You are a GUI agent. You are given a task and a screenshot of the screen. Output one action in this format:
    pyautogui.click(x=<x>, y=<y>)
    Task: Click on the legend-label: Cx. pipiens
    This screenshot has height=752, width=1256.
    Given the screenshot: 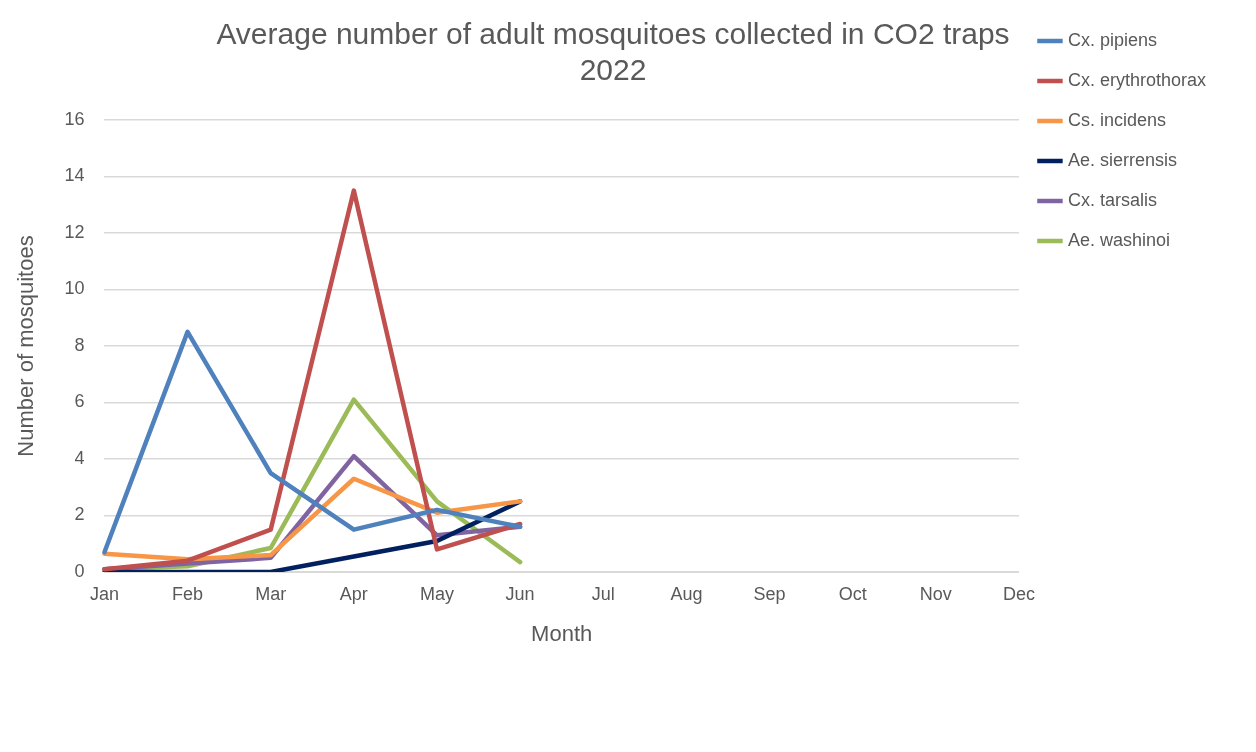 What is the action you would take?
    pyautogui.click(x=1112, y=39)
    